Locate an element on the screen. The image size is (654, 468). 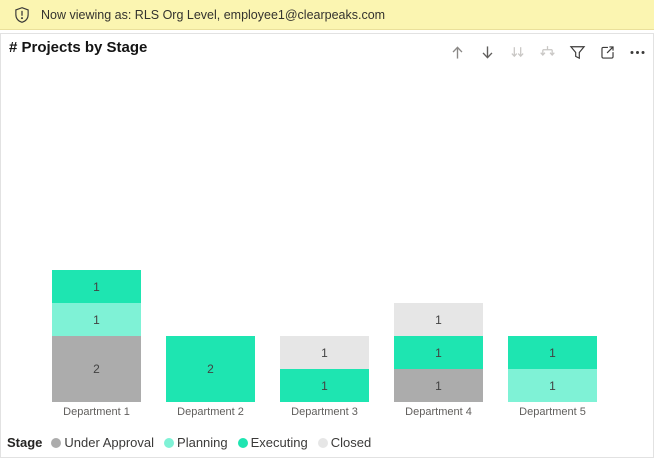
legend-label: Executing is located at coordinates (279, 442).